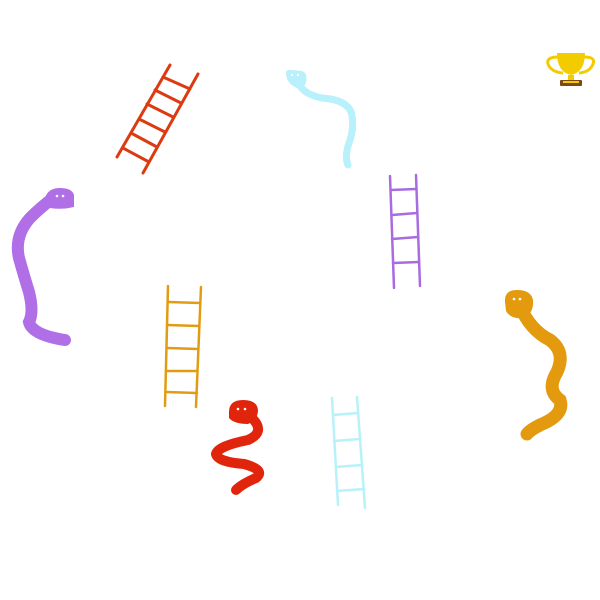 Image resolution: width=600 pixels, height=600 pixels. I want to click on ladder-red, so click(157, 119).